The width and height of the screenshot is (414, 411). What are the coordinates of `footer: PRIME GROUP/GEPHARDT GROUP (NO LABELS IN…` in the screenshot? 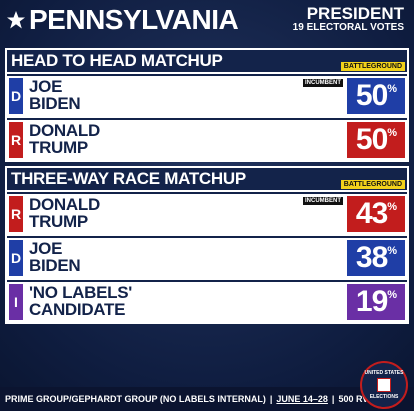 It's located at (207, 399).